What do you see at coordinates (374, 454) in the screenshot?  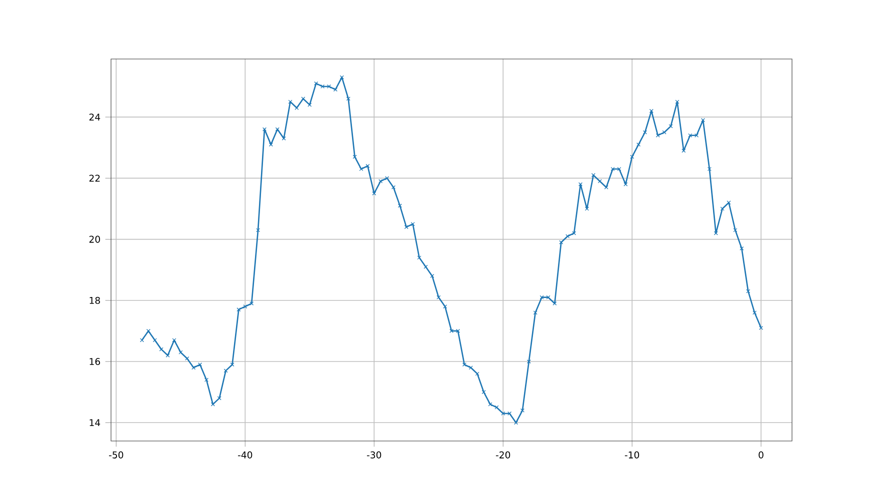 I see `x-tick-label: -30` at bounding box center [374, 454].